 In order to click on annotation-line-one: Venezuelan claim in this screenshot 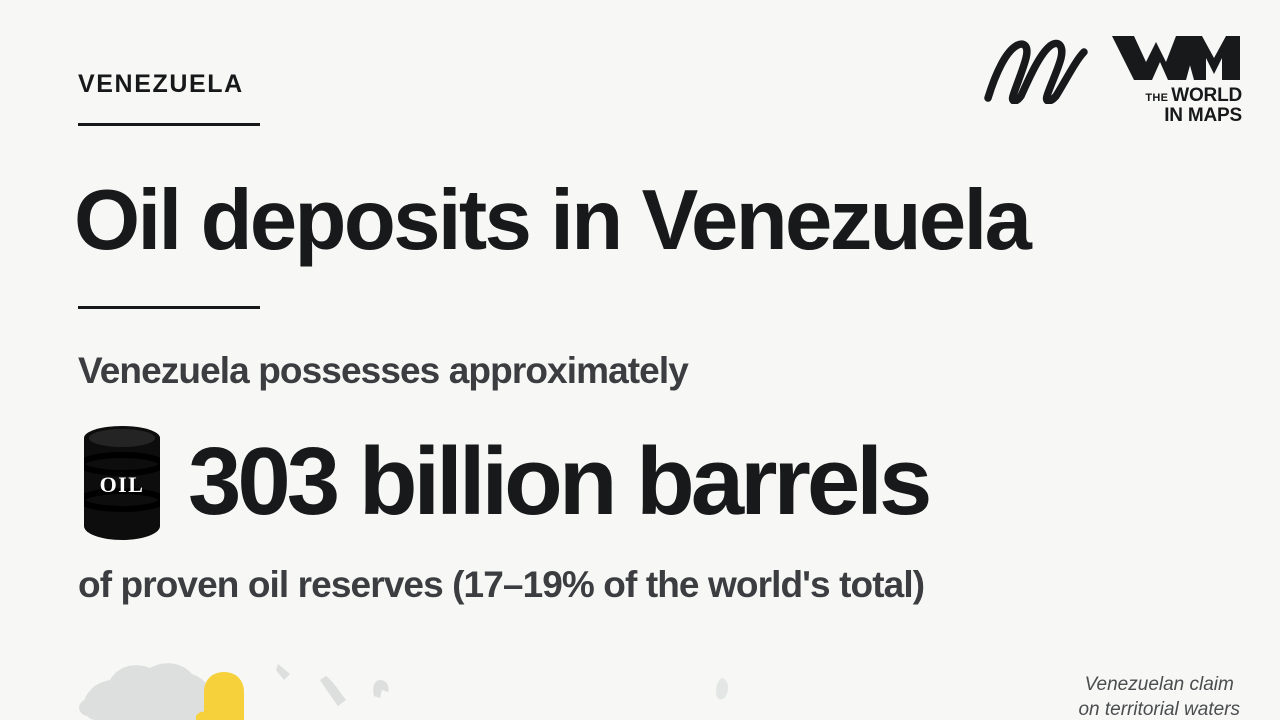, I will do `click(1159, 684)`.